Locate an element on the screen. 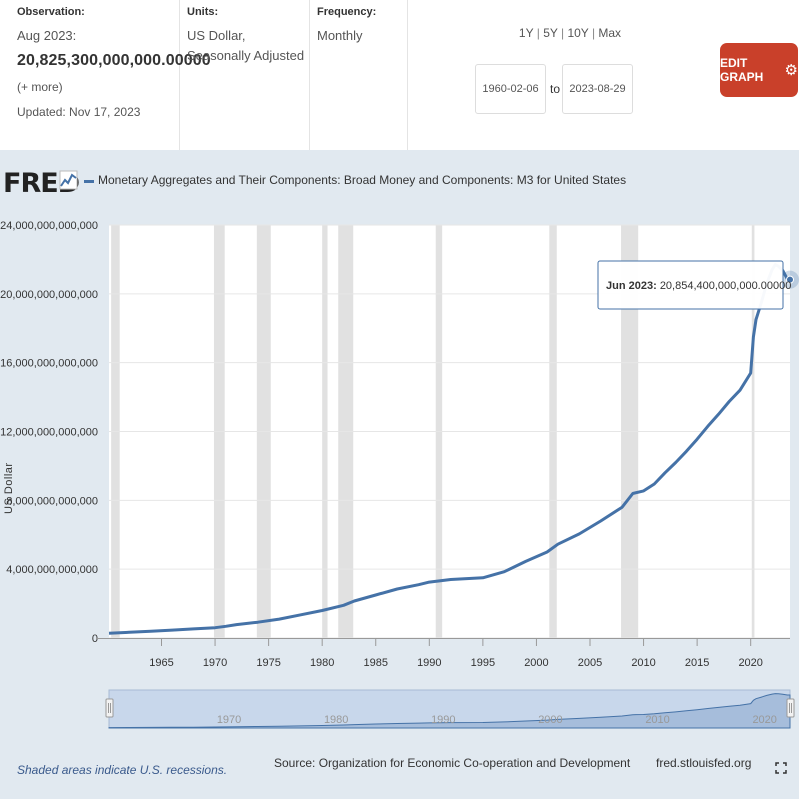 Image resolution: width=799 pixels, height=799 pixels. tooltip-box is located at coordinates (690, 285).